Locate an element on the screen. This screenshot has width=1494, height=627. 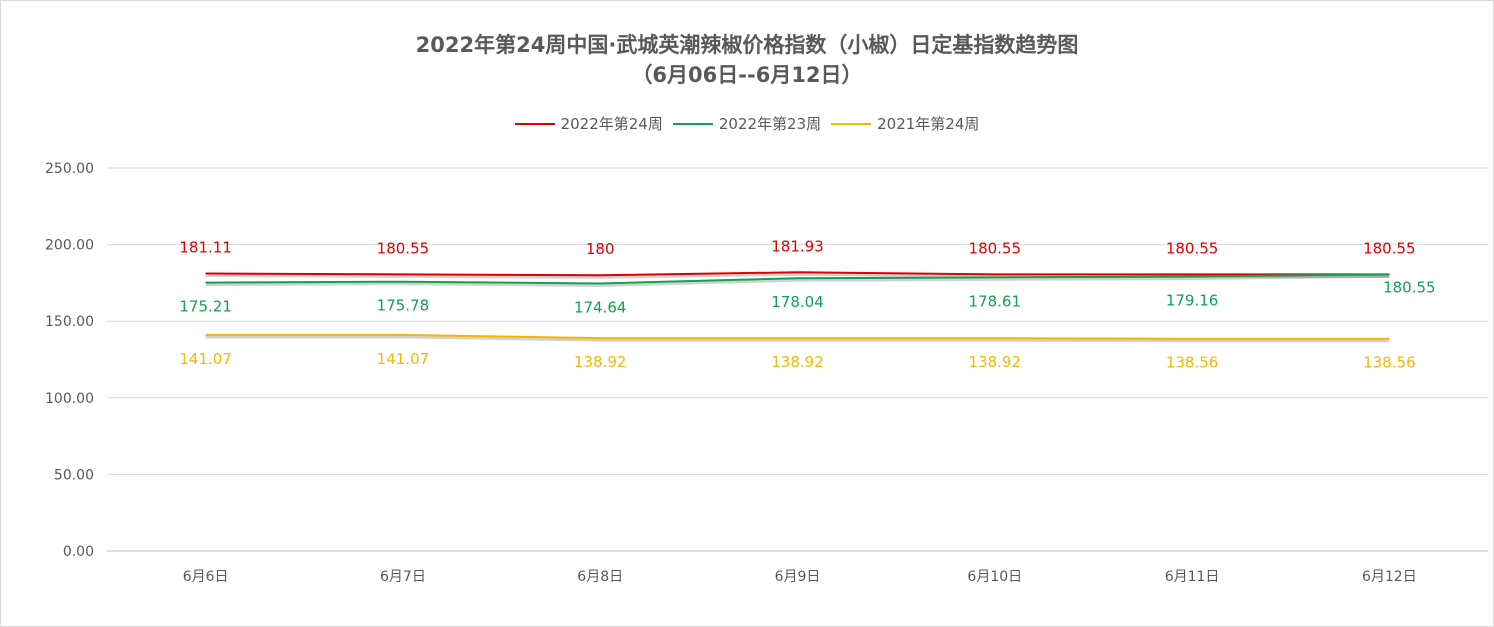
y-tick-label: 50.00 is located at coordinates (74, 475).